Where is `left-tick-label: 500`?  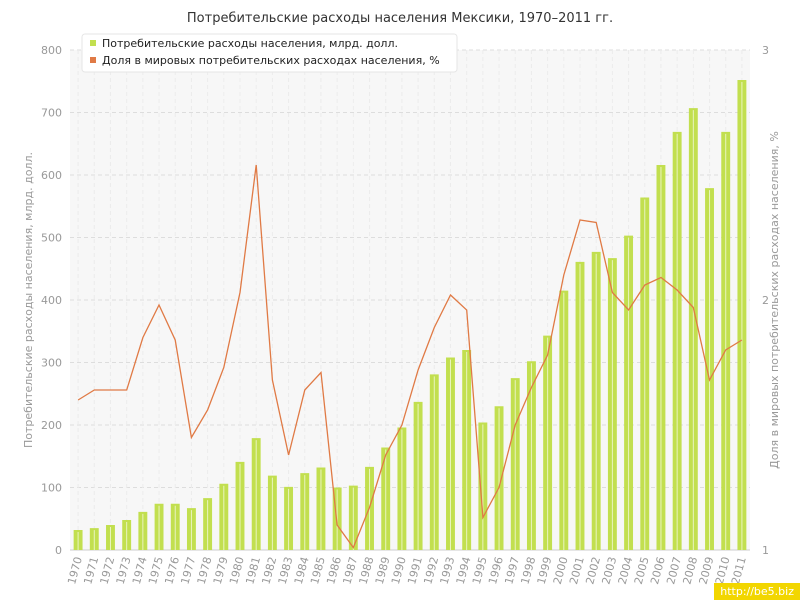 left-tick-label: 500 is located at coordinates (51, 238).